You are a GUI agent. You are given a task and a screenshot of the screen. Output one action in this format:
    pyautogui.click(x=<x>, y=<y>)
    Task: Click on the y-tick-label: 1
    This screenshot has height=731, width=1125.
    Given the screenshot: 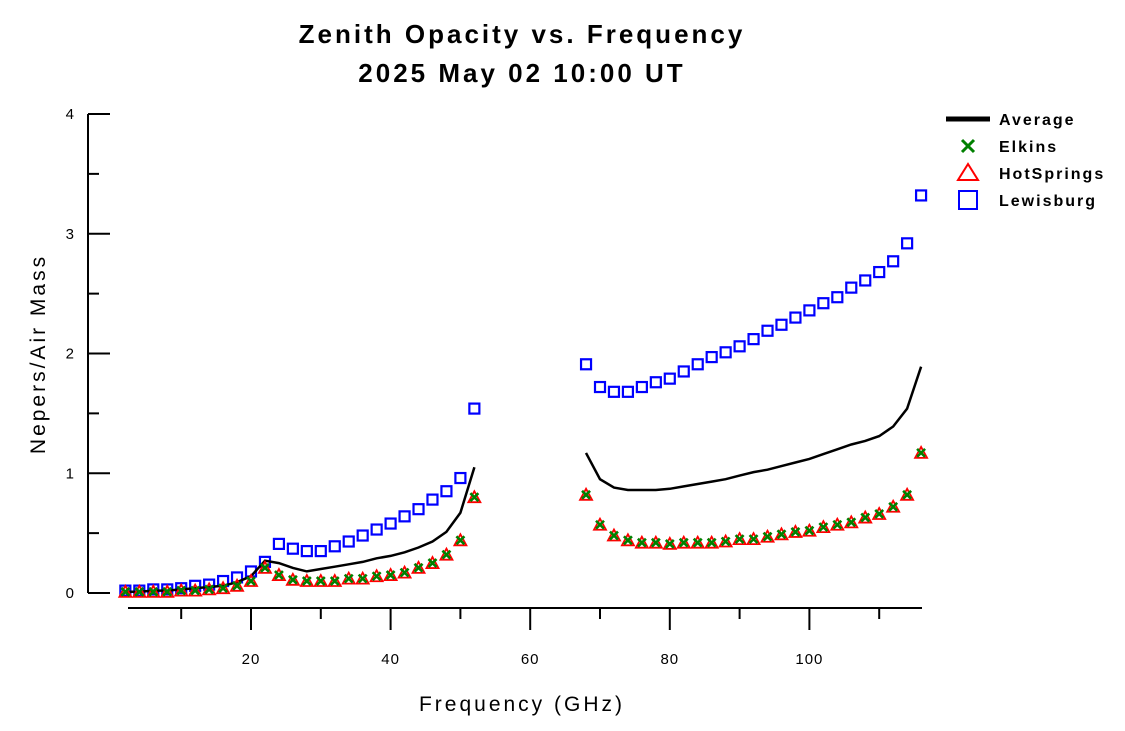 What is the action you would take?
    pyautogui.click(x=70, y=473)
    